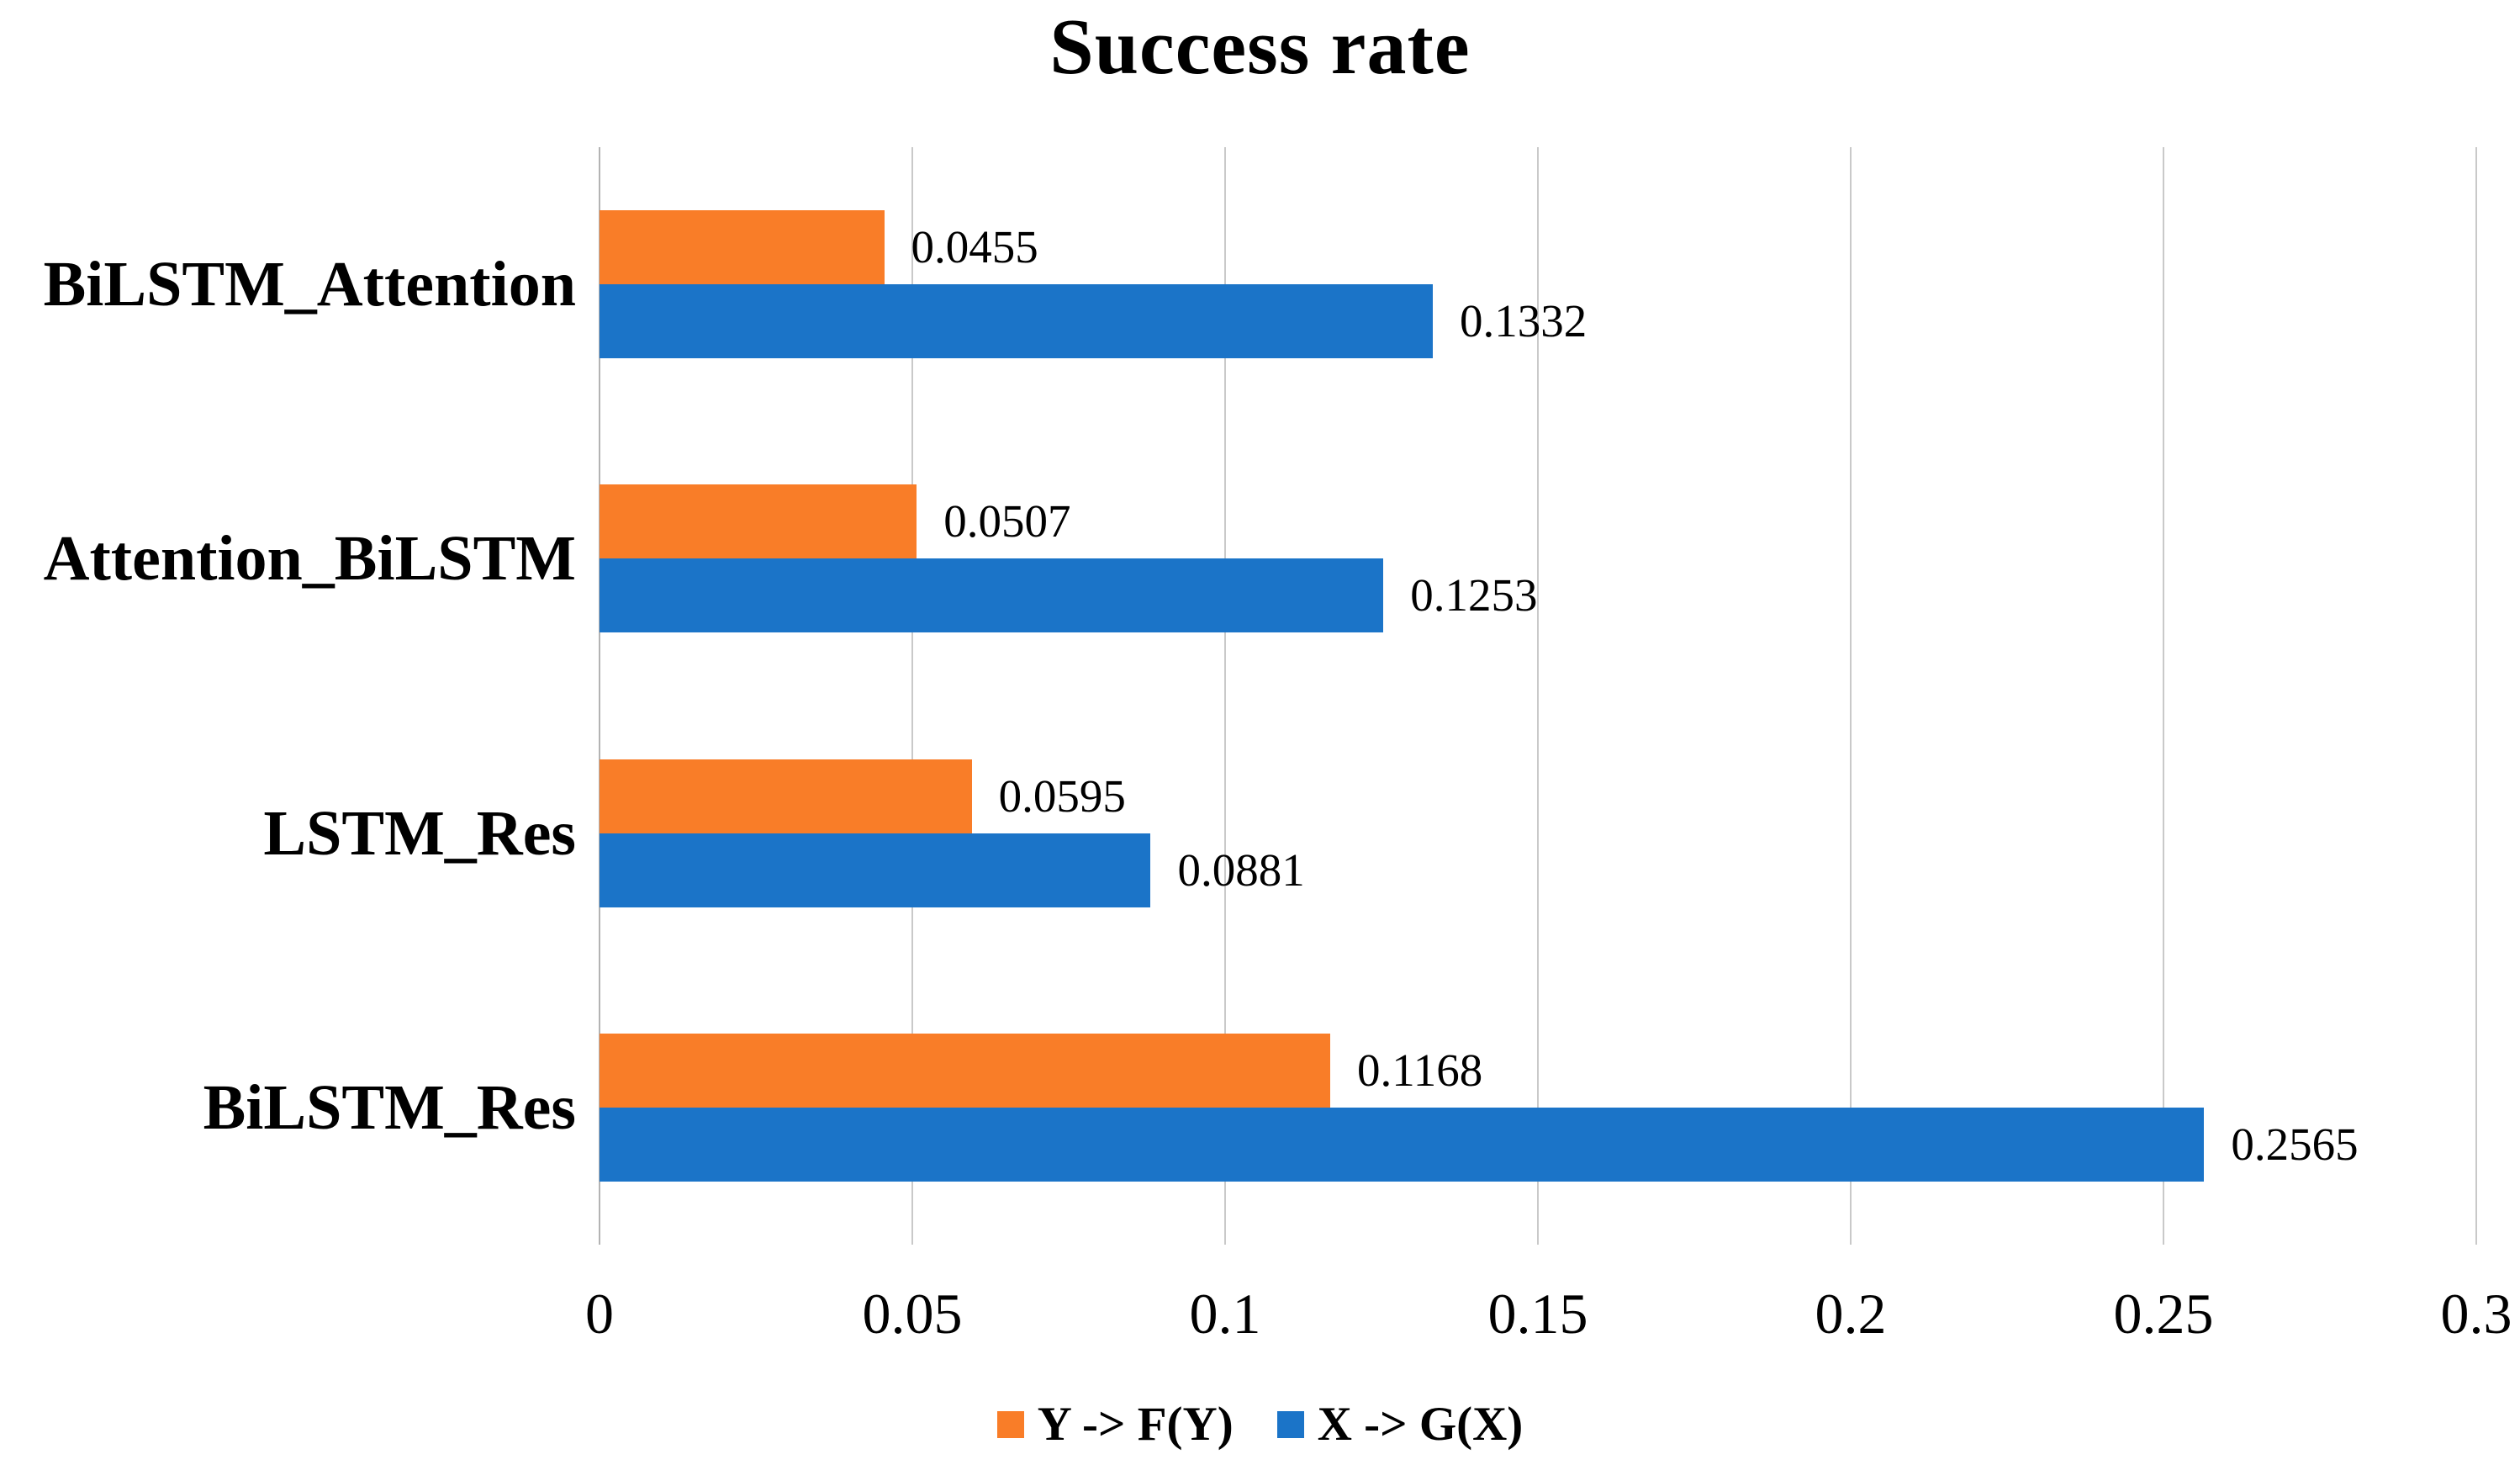  I want to click on category-label: Attention_BiLSTM, so click(309, 559).